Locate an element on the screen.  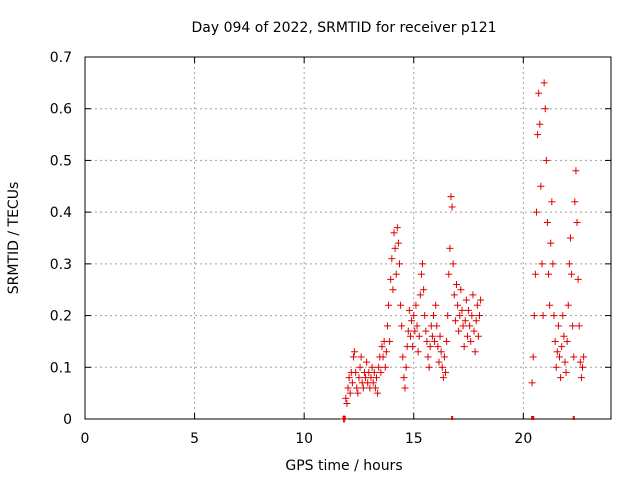
x-tick-label: 5 is located at coordinates (194, 439).